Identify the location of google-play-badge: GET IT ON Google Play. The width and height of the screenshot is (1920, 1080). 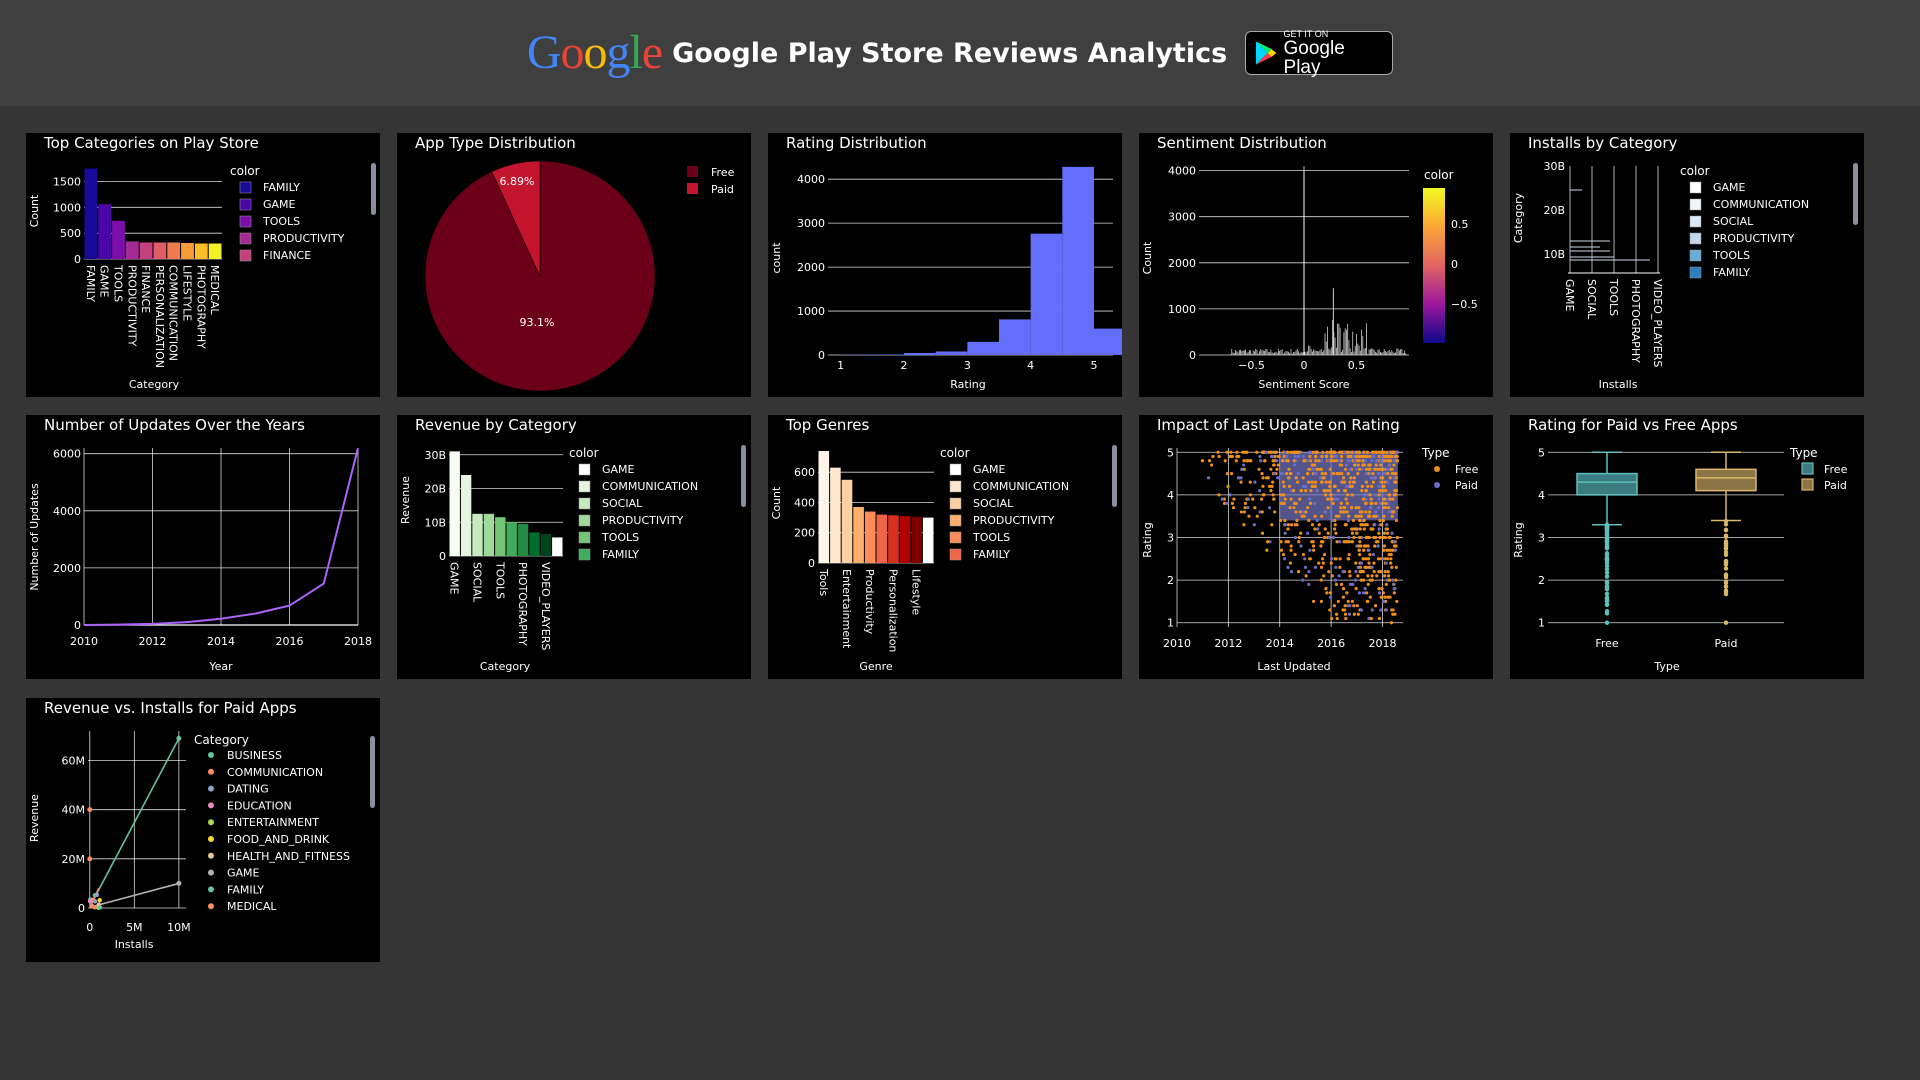
(1319, 53).